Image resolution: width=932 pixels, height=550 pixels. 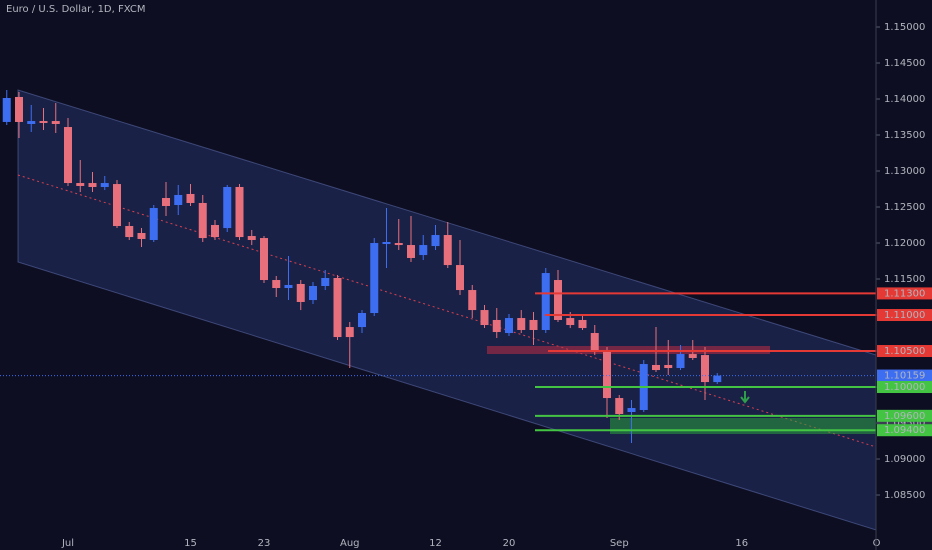 What do you see at coordinates (904, 459) in the screenshot?
I see `y-tick-label: 1.09000` at bounding box center [904, 459].